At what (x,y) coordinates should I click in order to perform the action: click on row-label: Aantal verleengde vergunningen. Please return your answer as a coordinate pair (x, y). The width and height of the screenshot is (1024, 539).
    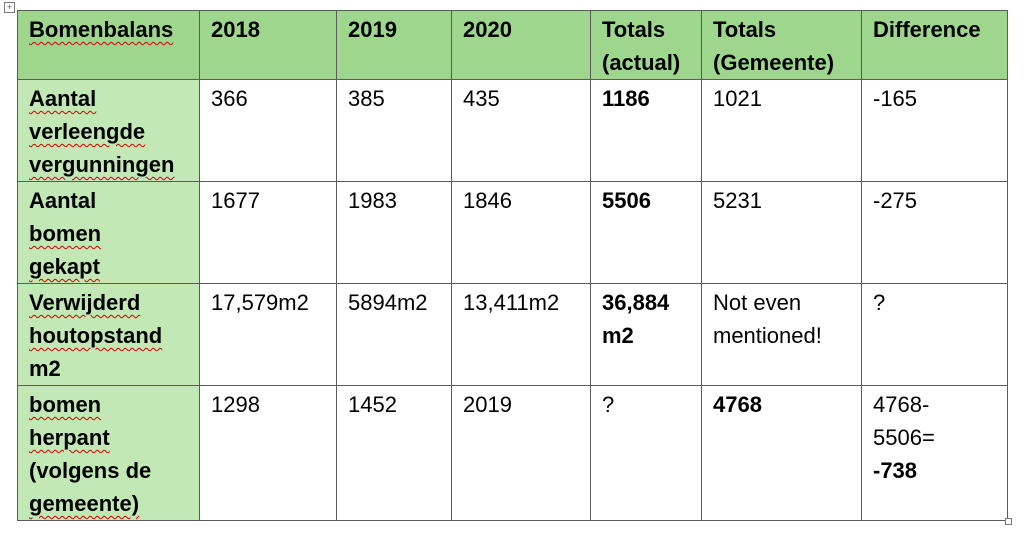
    Looking at the image, I should click on (108, 130).